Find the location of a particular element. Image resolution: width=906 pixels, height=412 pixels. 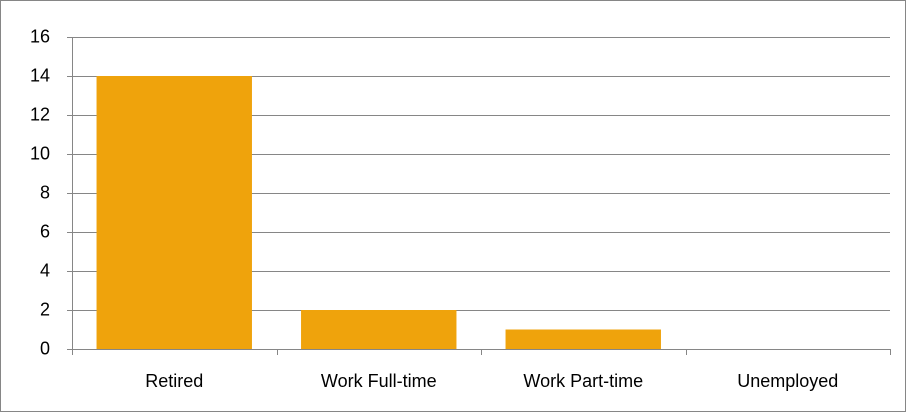

x-tick-label: Retired is located at coordinates (174, 381).